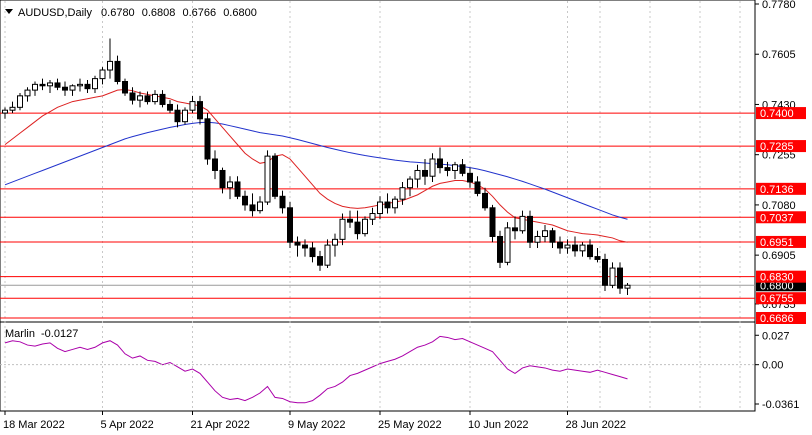 This screenshot has height=435, width=812. I want to click on menu-triangle-icon, so click(9, 11).